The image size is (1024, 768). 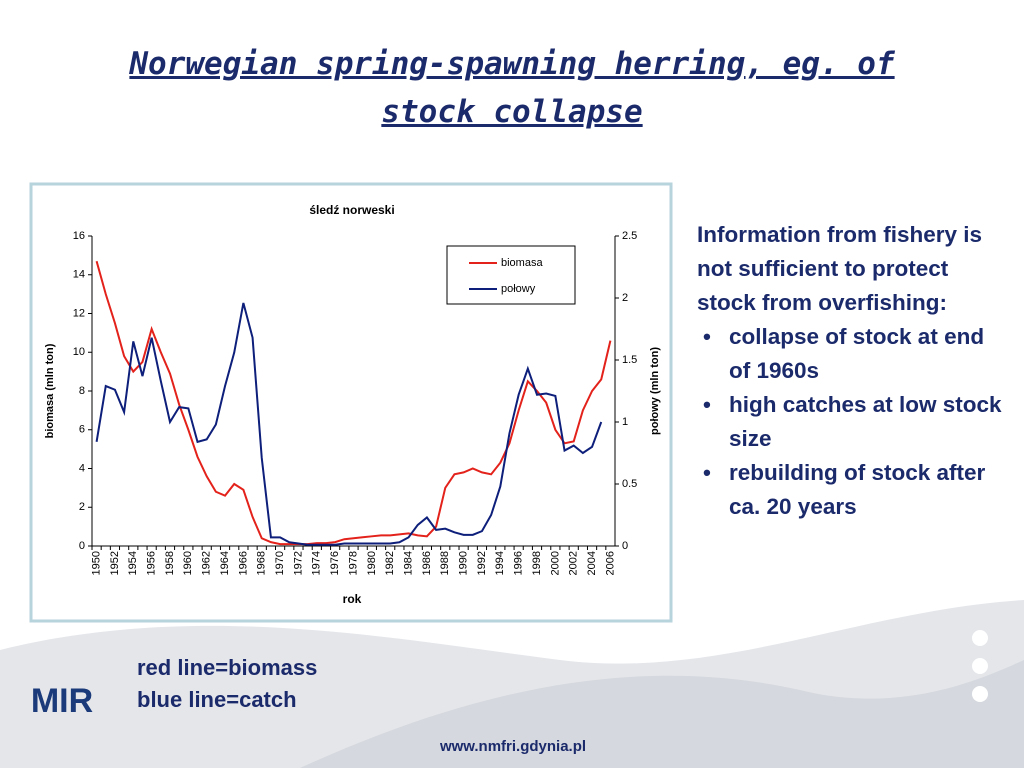 I want to click on y2-tick-label: 1, so click(x=625, y=422).